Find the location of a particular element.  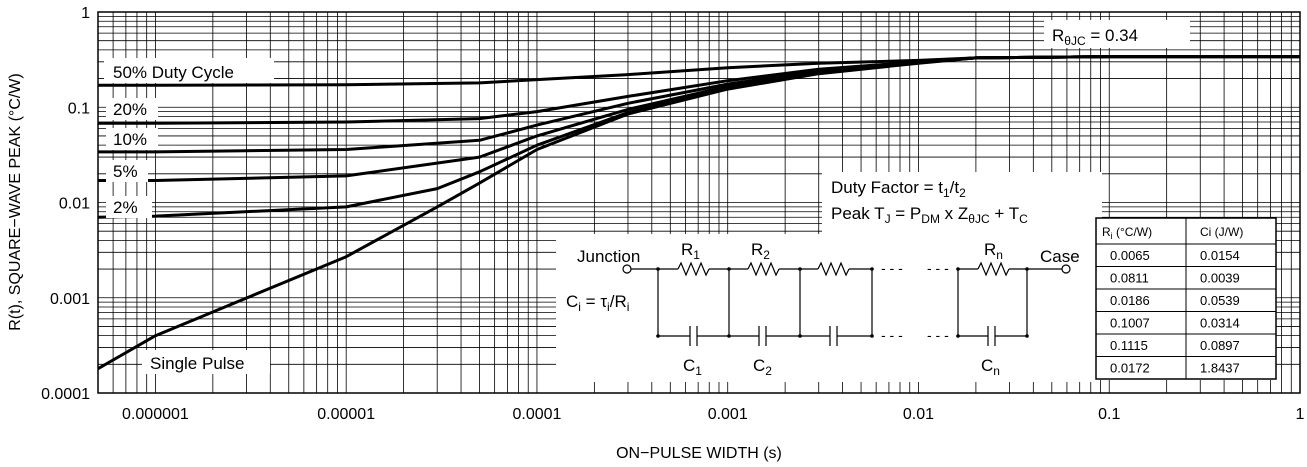

series-label-20: 20% is located at coordinates (130, 109).